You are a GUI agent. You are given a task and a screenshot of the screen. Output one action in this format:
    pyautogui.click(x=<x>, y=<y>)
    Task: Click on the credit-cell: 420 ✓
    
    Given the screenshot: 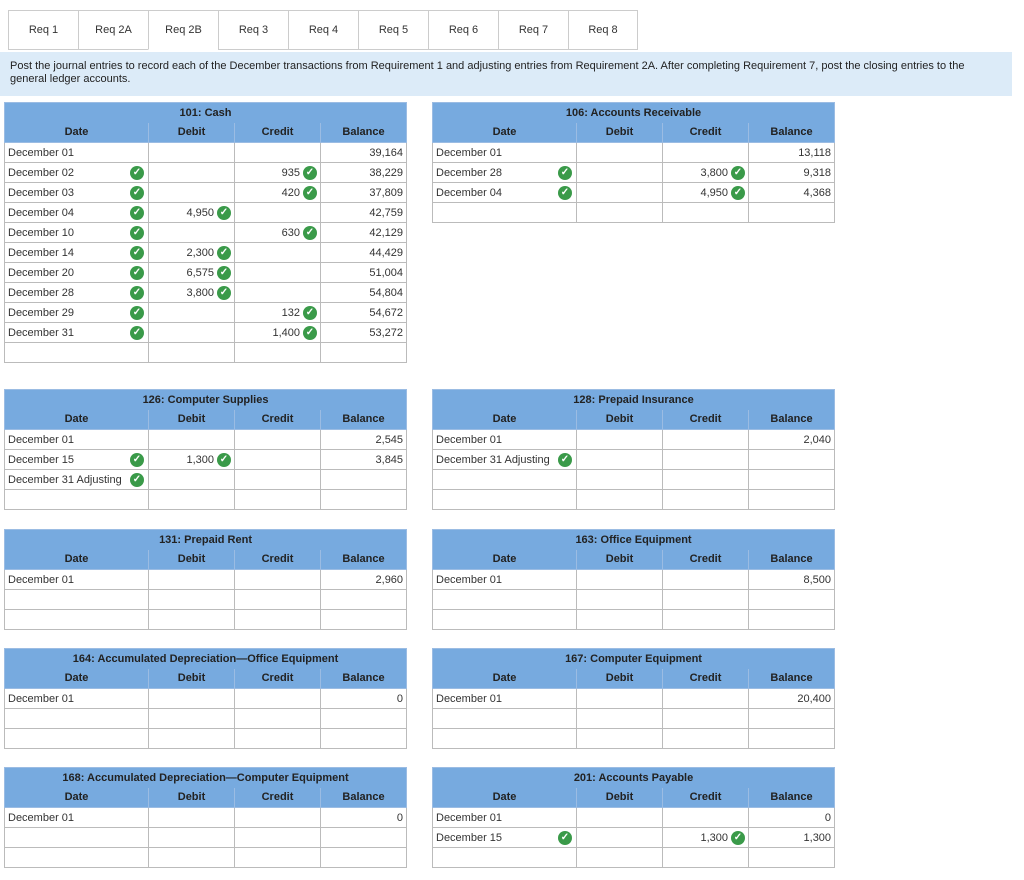 What is the action you would take?
    pyautogui.click(x=277, y=192)
    